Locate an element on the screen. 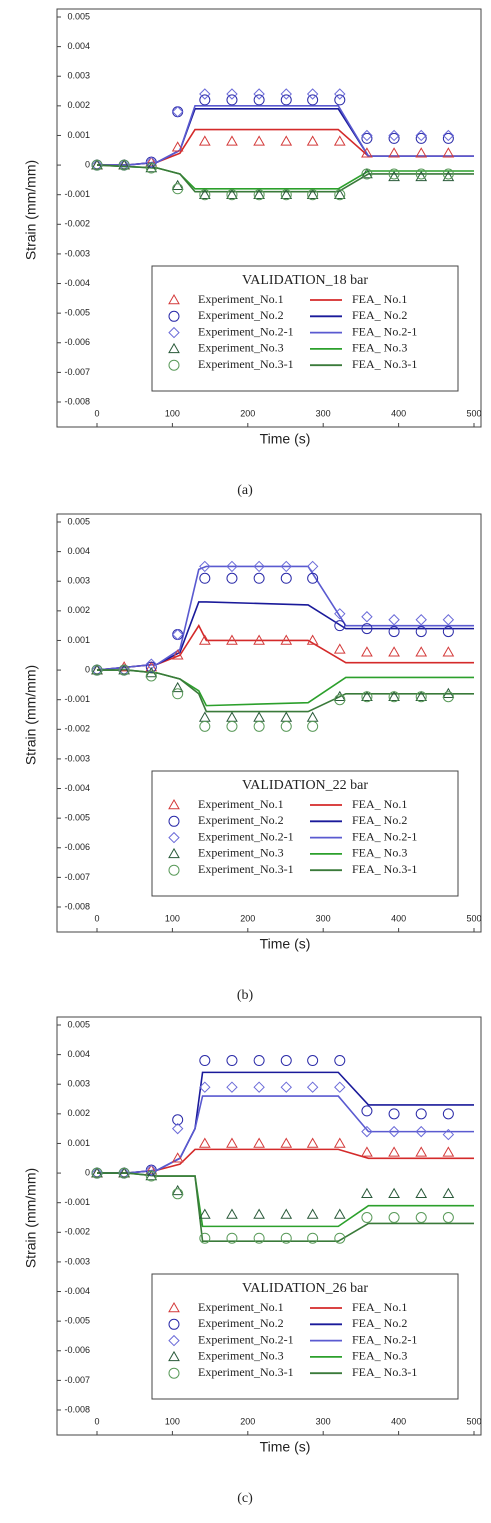 Image resolution: width=491 pixels, height=1523 pixels. y-tick-label: 0.003 is located at coordinates (78, 581).